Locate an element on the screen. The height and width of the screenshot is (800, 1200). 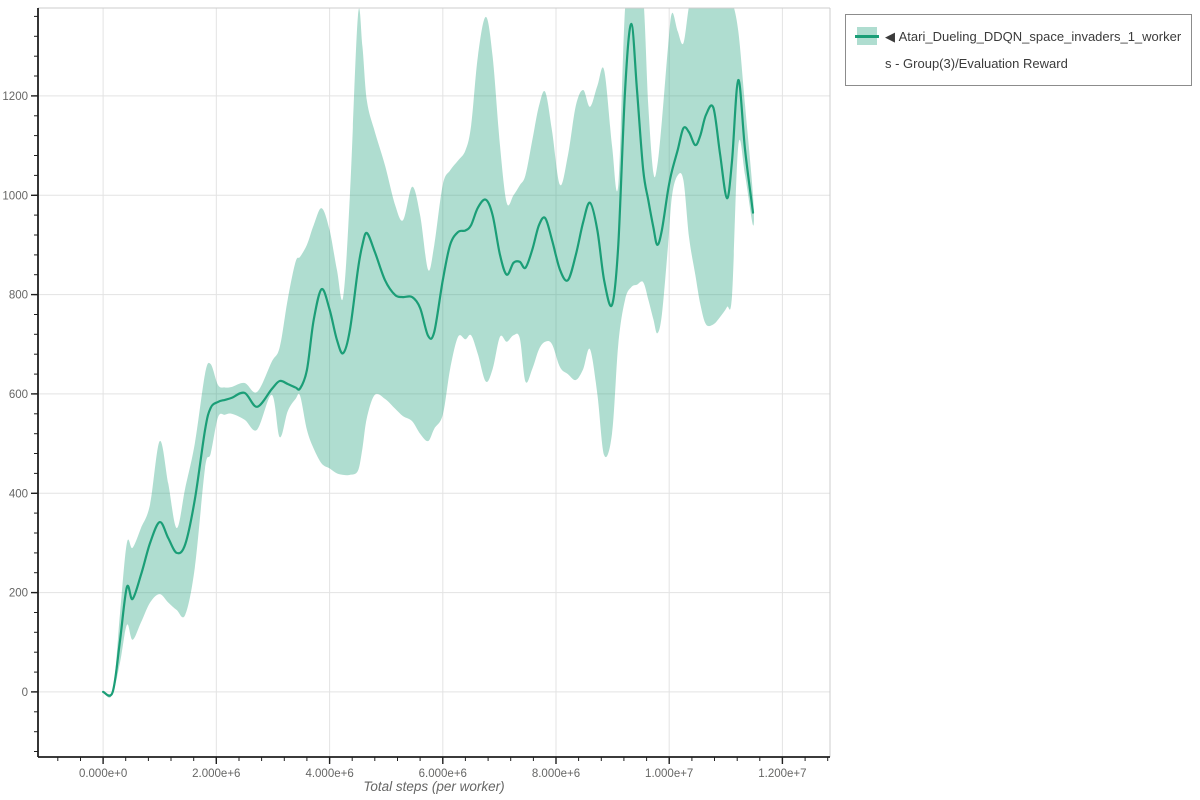
y-tick-label: 1000 is located at coordinates (15, 196).